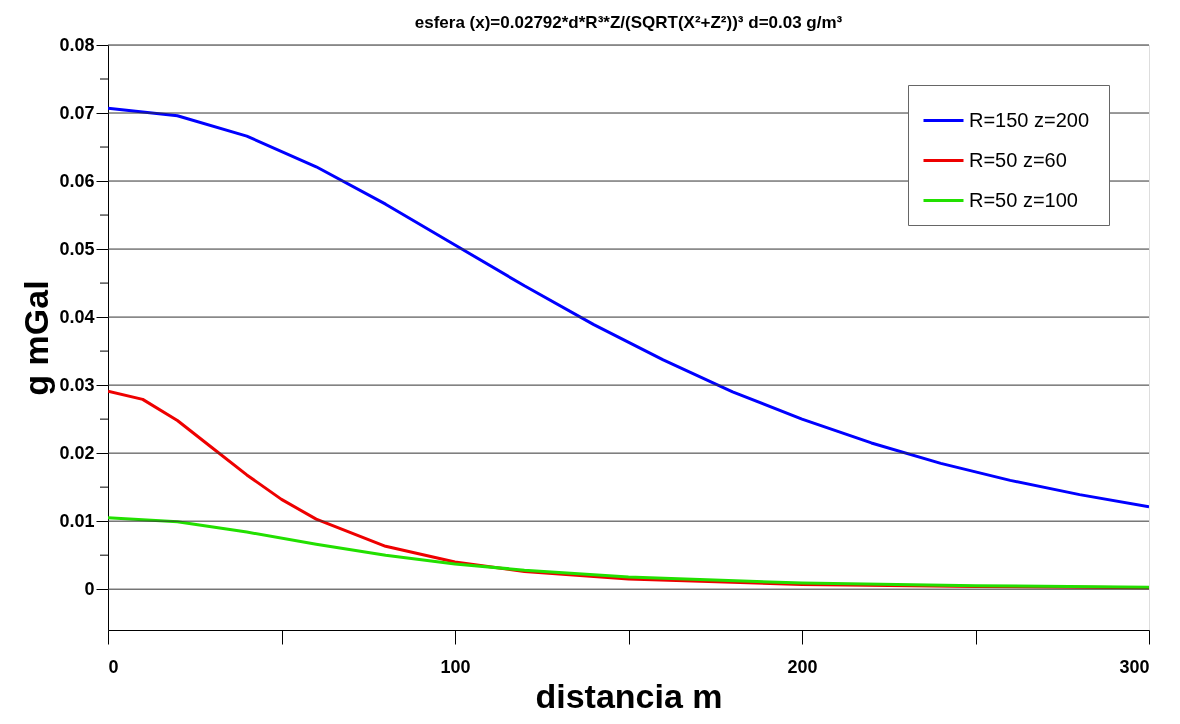 This screenshot has width=1180, height=724. What do you see at coordinates (455, 666) in the screenshot?
I see `x-tick-label: 100` at bounding box center [455, 666].